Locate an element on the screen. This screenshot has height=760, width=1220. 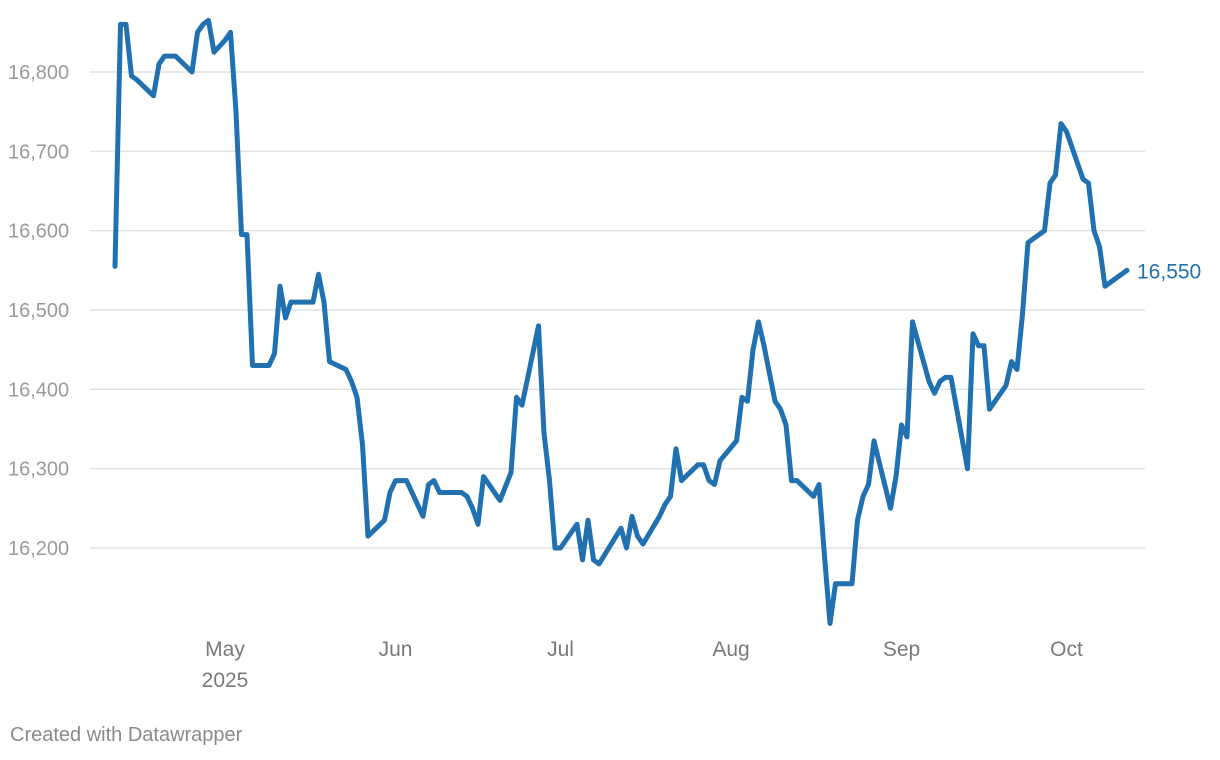
y-tick-label: 16,500 is located at coordinates (38, 311).